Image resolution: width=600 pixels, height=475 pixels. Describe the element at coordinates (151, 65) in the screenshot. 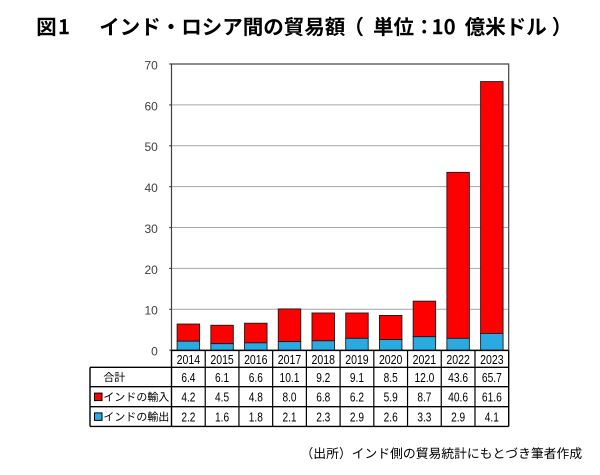

I see `svg-text: 70` at that location.